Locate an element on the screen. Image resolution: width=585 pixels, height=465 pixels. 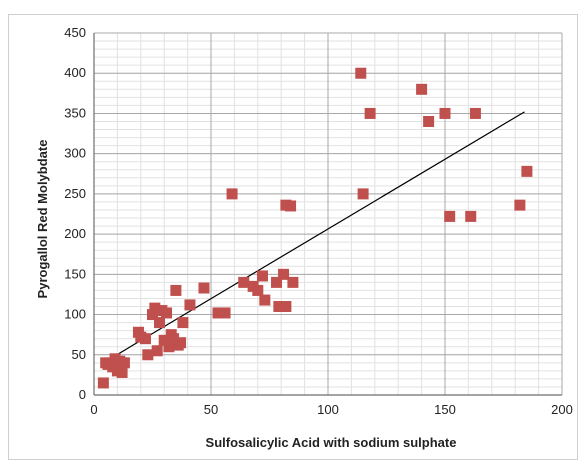
y-tick-label: 450 is located at coordinates (75, 32).